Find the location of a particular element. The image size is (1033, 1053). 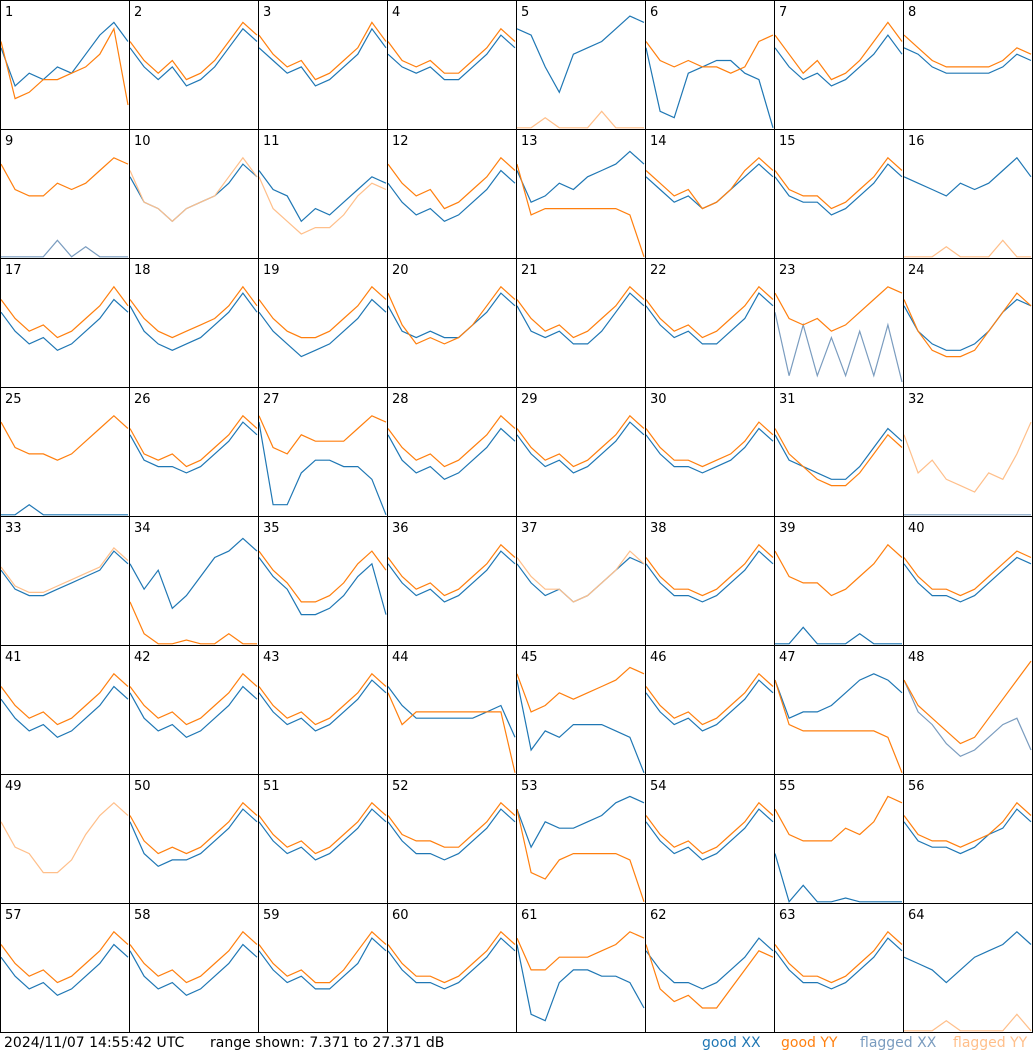

panel-title: 24 is located at coordinates (916, 270).